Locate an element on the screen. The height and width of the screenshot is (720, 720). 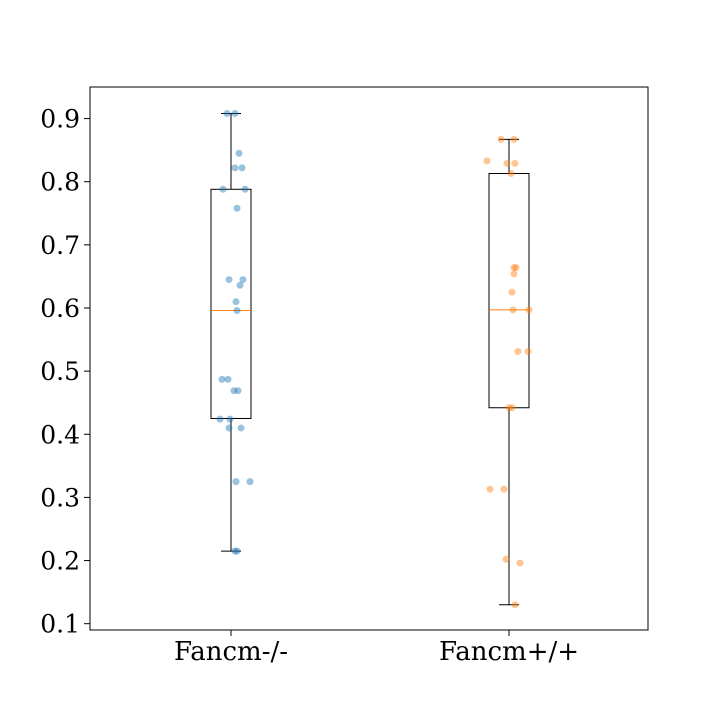
y-tick-label: 0.5 is located at coordinates (60, 371).